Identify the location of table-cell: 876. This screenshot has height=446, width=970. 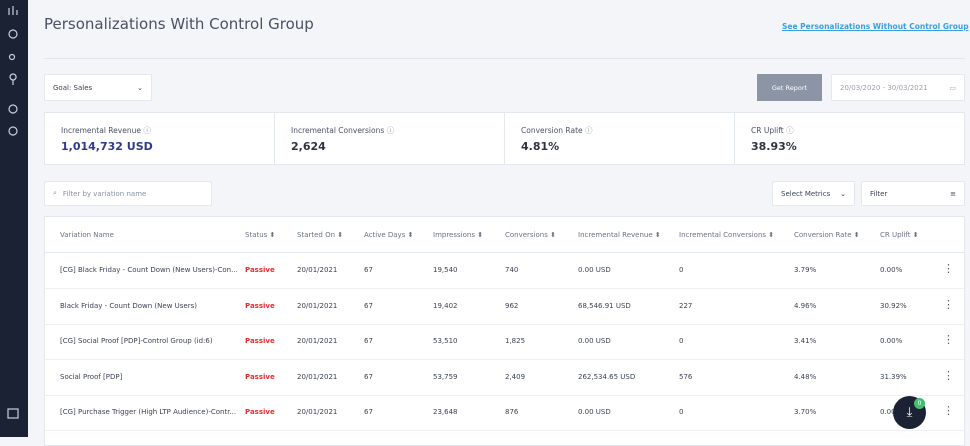
(512, 412).